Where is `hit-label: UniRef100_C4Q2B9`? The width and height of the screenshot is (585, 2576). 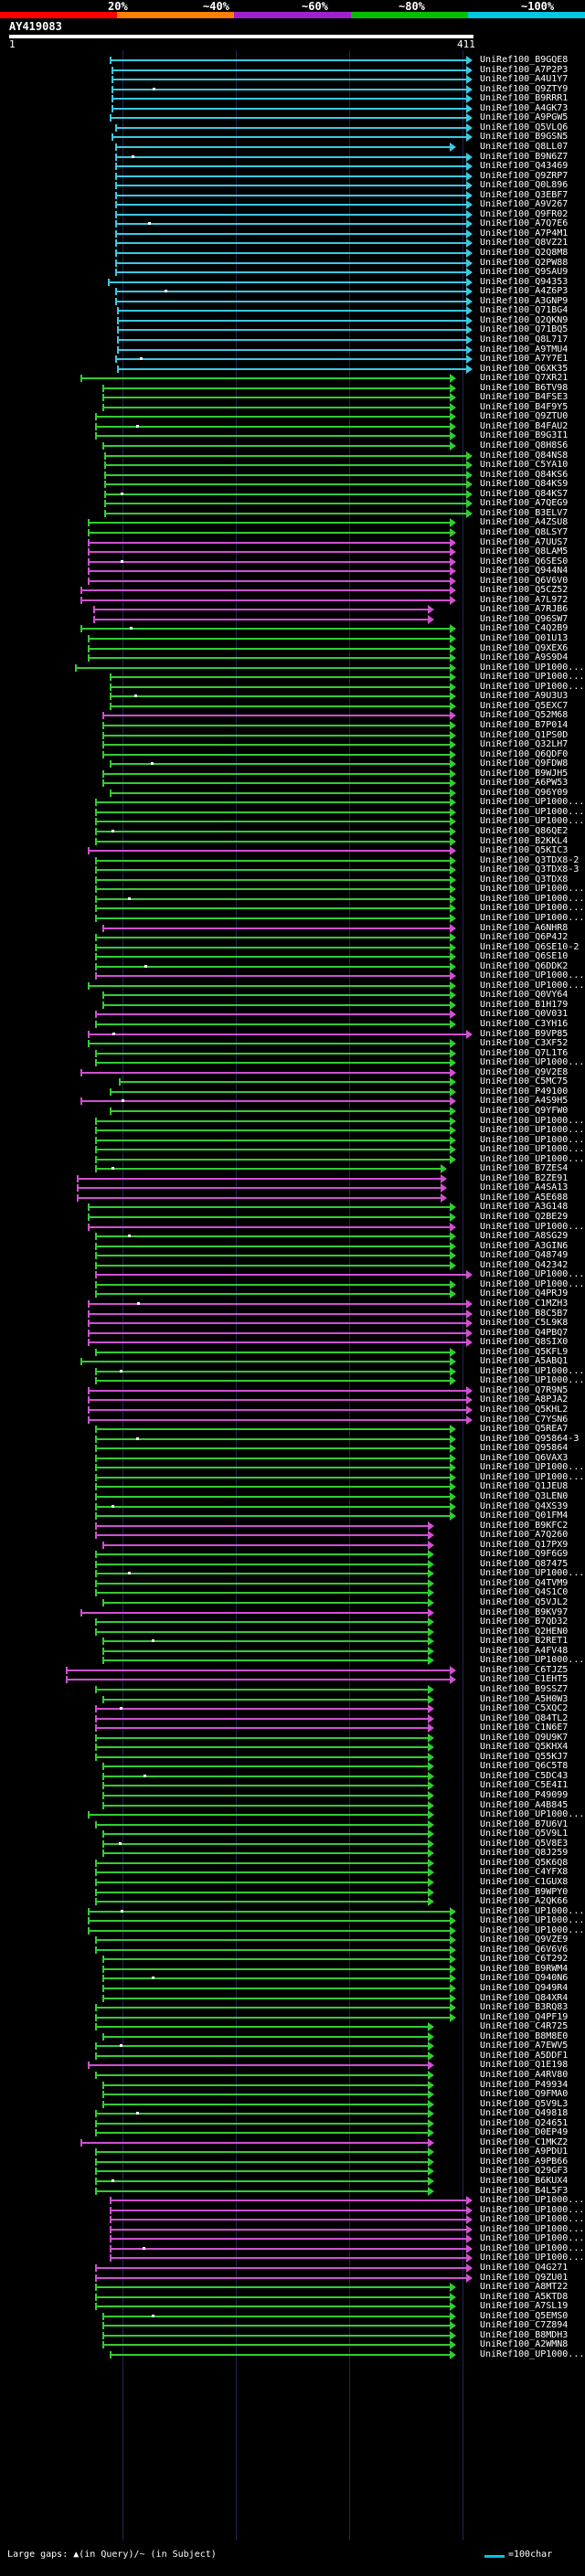
hit-label: UniRef100_C4Q2B9 is located at coordinates (524, 628).